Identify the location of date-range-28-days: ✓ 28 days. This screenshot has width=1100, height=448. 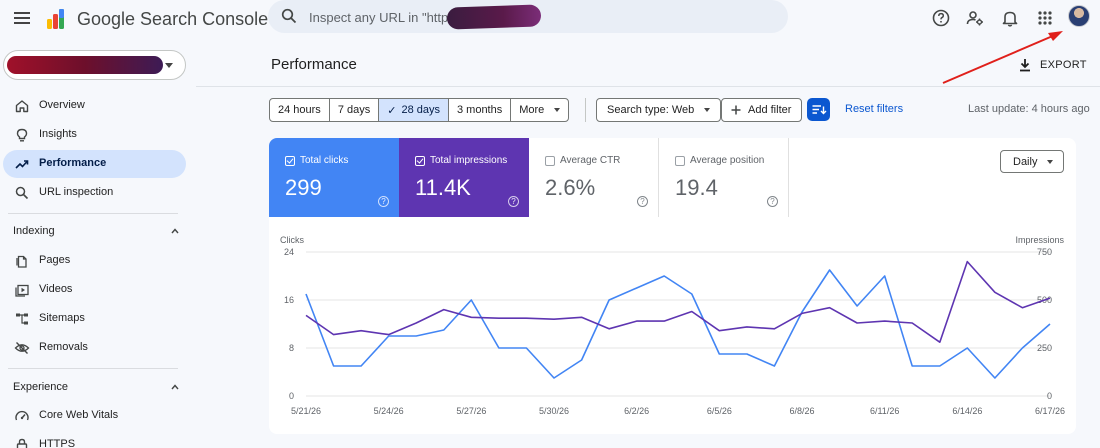
(414, 110).